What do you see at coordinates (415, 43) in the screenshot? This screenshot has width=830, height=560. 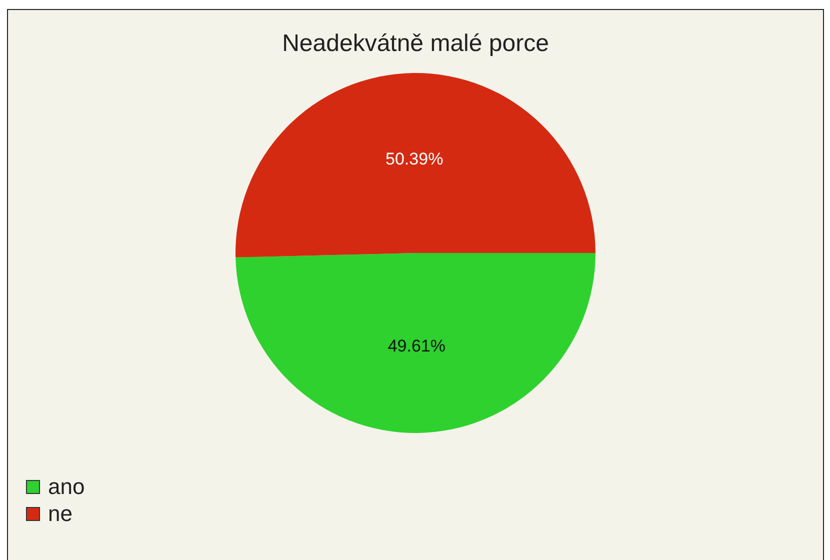 I see `chart-title: Neadekvátně malé porce` at bounding box center [415, 43].